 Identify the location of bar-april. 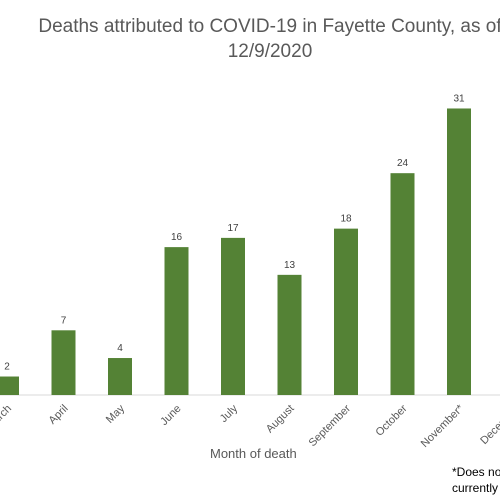
(63, 362).